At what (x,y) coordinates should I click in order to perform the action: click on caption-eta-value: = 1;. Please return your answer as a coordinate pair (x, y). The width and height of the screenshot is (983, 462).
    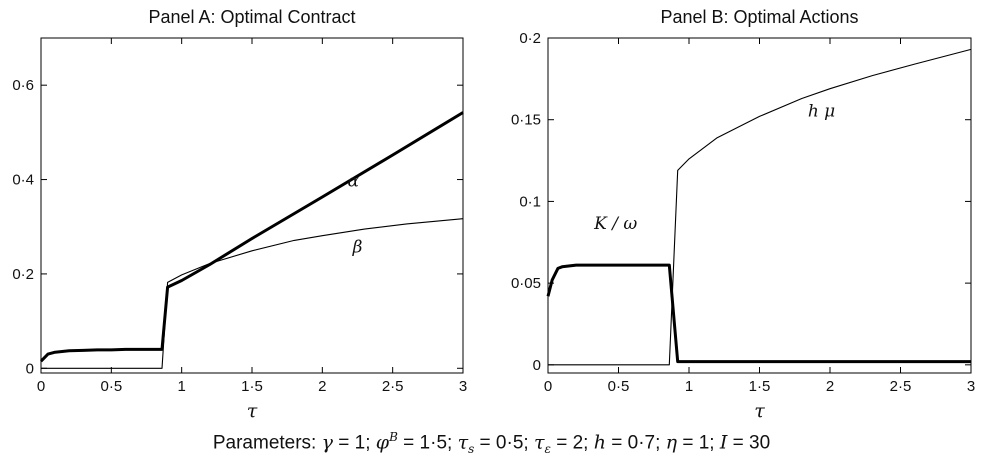
    Looking at the image, I should click on (696, 443).